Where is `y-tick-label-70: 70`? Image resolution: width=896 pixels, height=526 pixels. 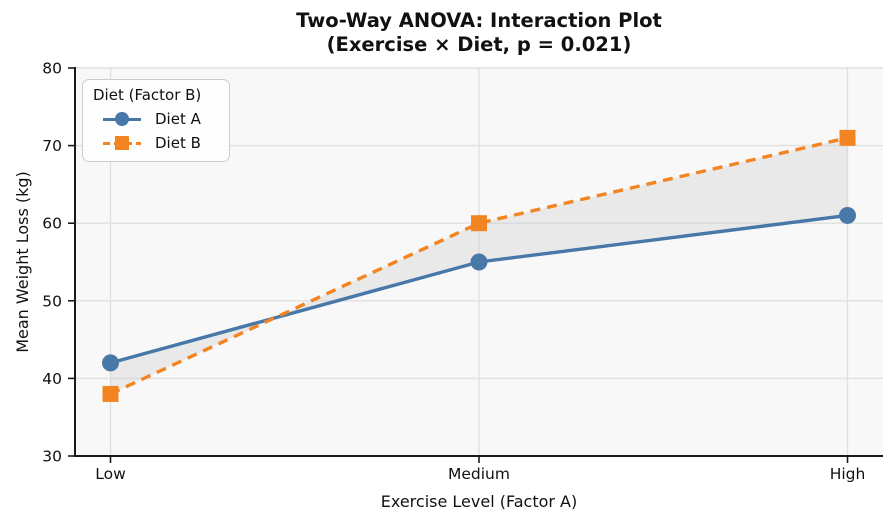 y-tick-label-70: 70 is located at coordinates (52, 146).